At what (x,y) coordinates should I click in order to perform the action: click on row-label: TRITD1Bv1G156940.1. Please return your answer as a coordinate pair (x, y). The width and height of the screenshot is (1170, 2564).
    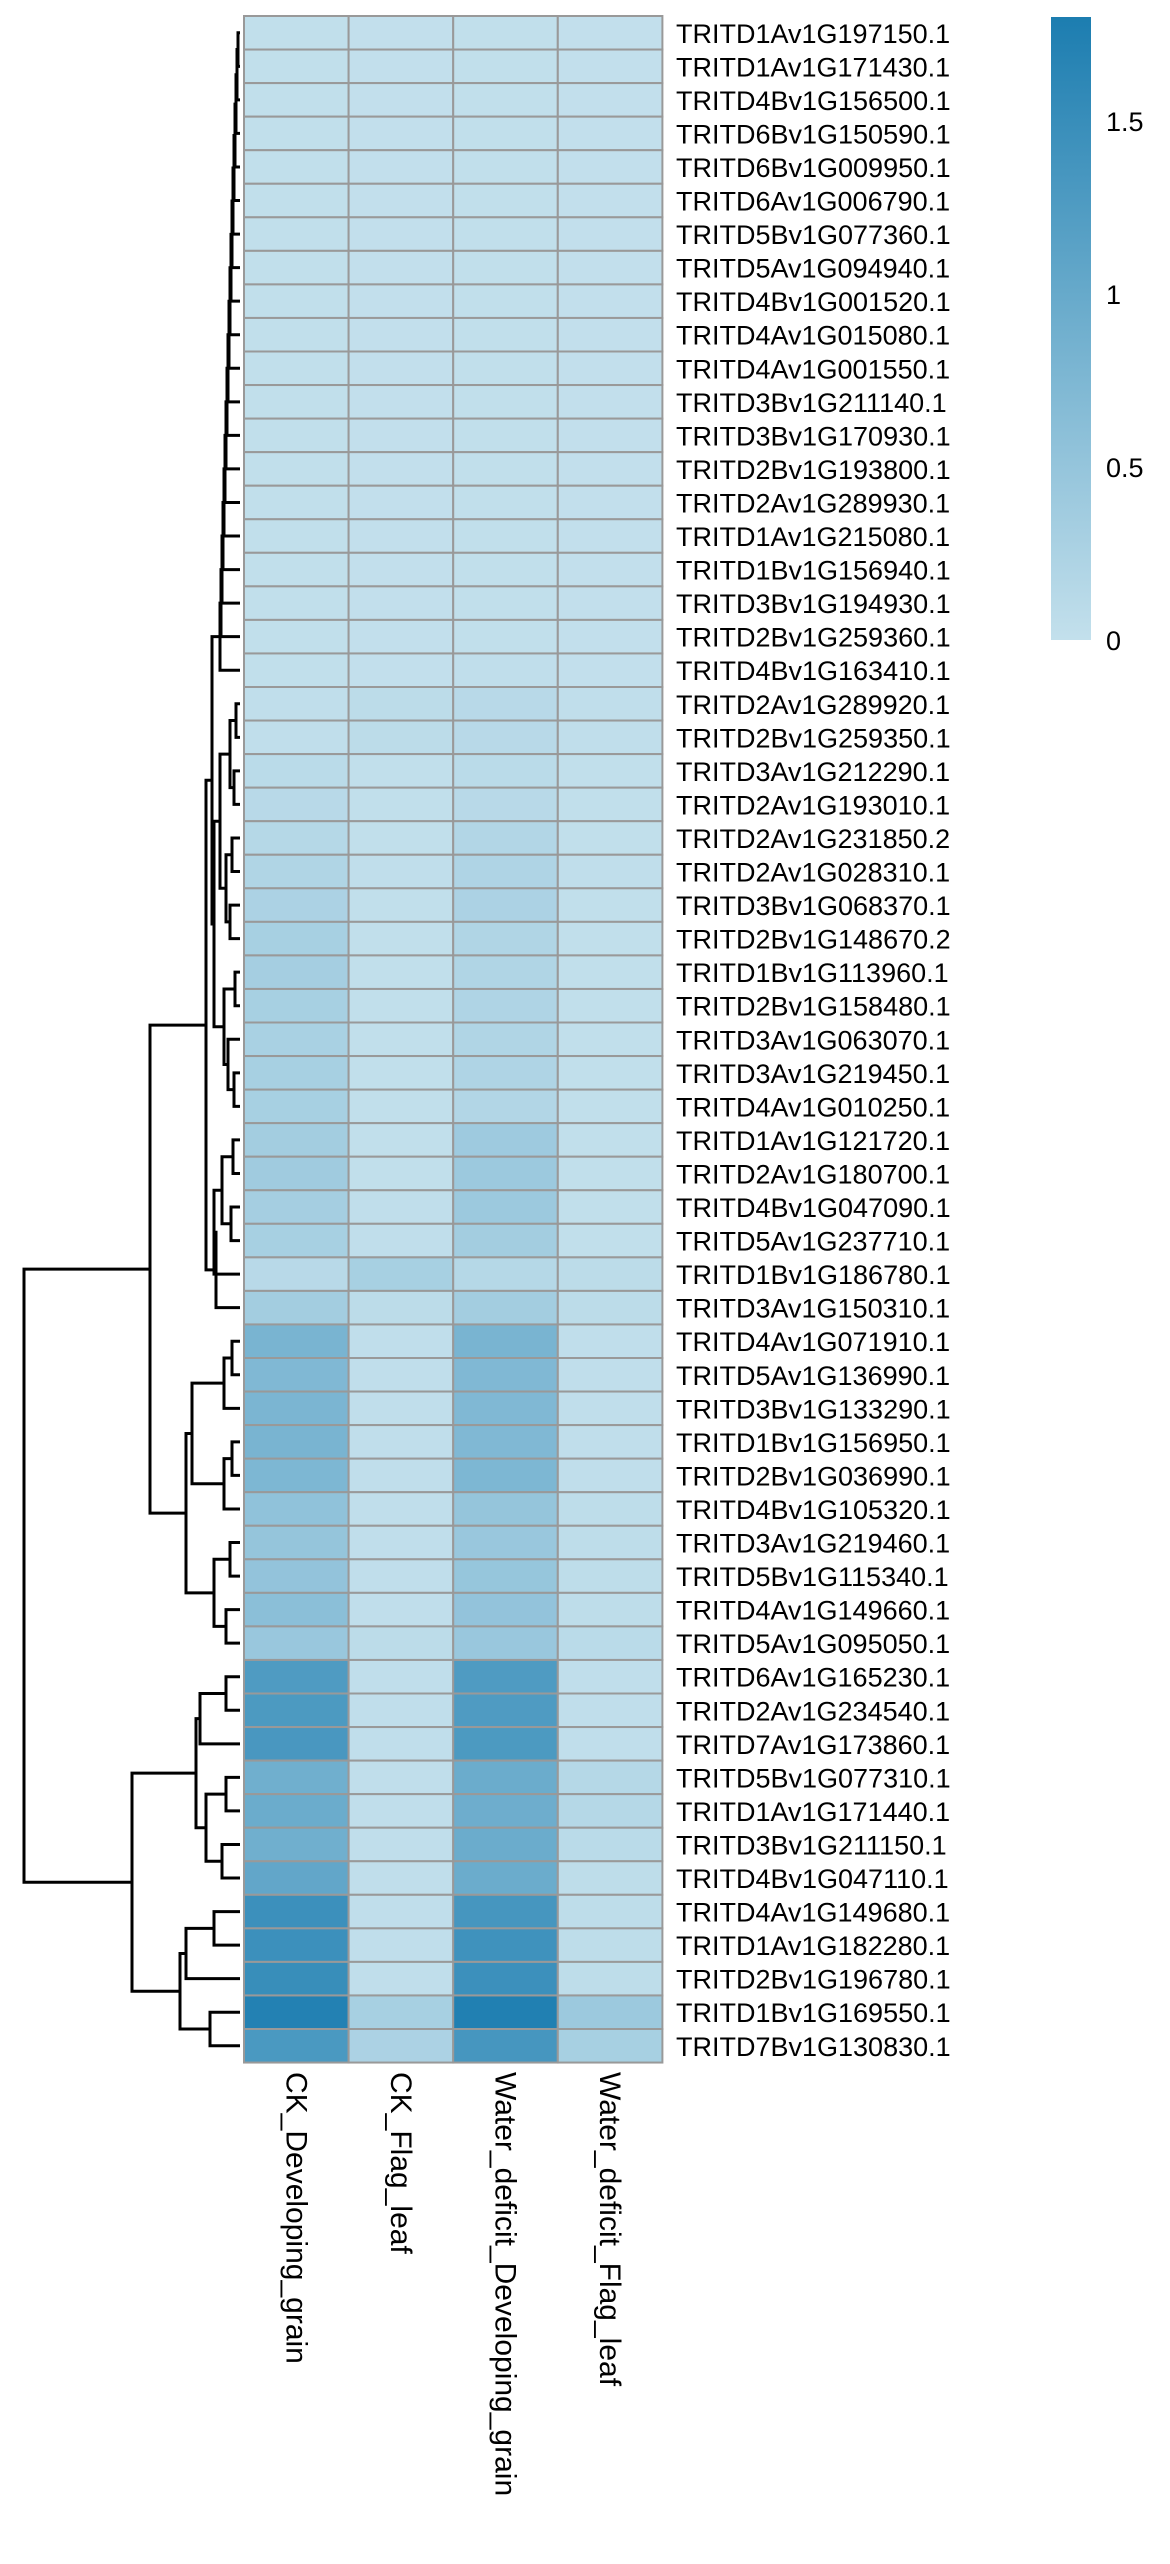
    Looking at the image, I should click on (813, 571).